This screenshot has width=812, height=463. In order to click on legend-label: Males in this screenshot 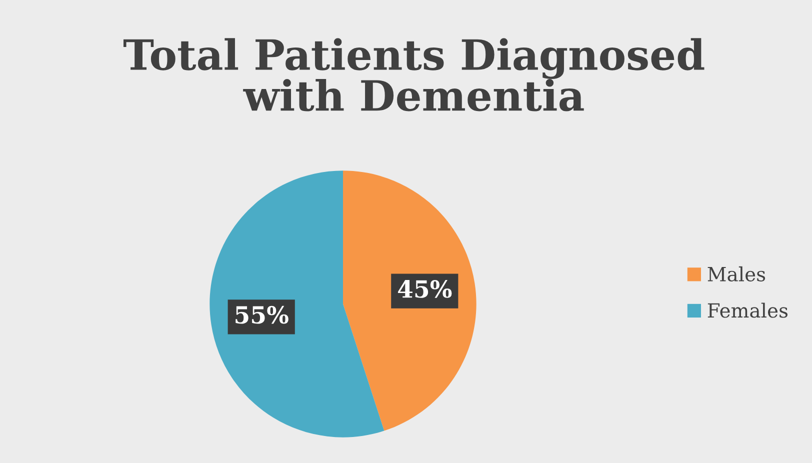, I will do `click(737, 274)`.